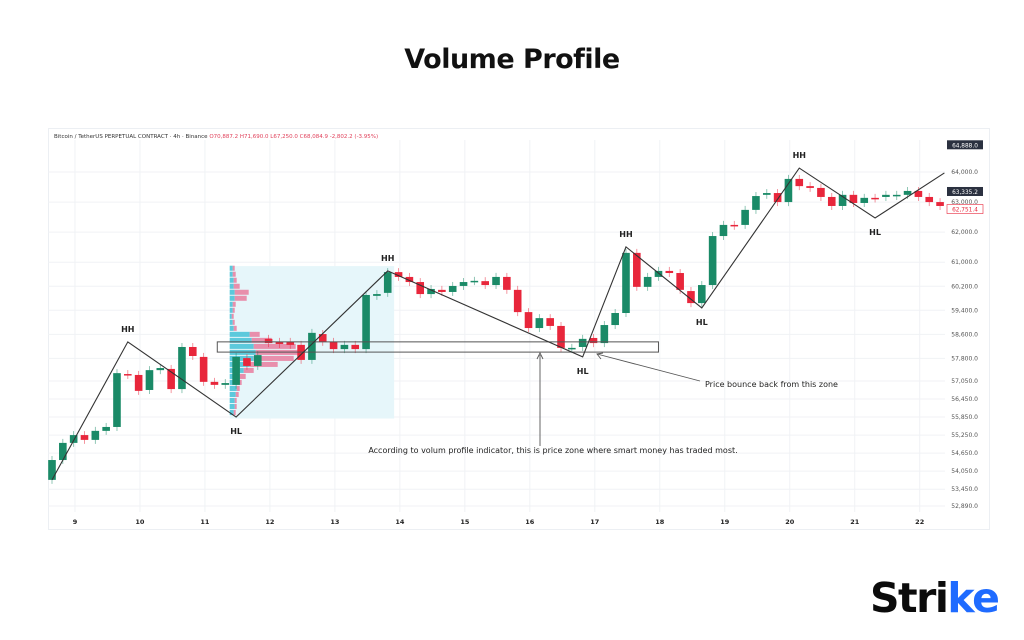 The width and height of the screenshot is (1024, 640). What do you see at coordinates (964, 232) in the screenshot?
I see `y-tick-label: 62,000.0` at bounding box center [964, 232].